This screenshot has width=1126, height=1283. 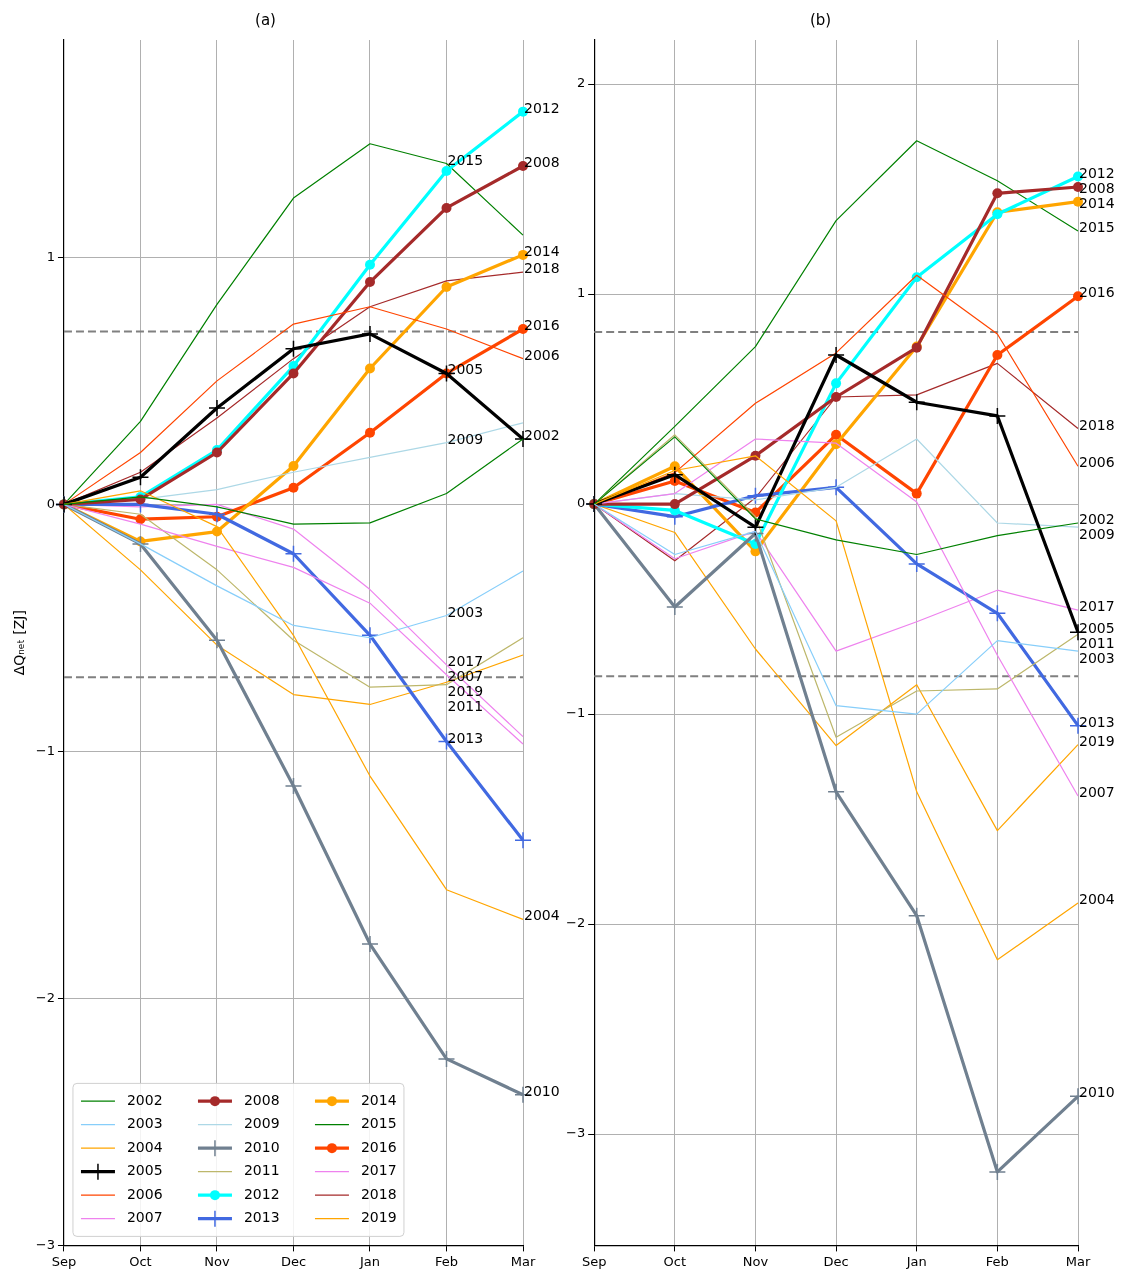 What do you see at coordinates (378, 1099) in the screenshot?
I see `legend-label: 2014` at bounding box center [378, 1099].